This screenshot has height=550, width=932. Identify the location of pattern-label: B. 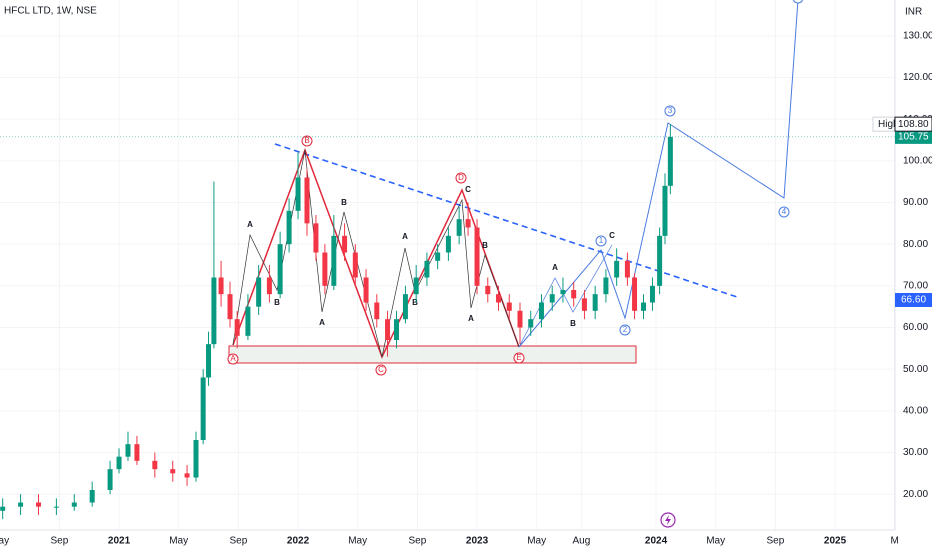
(306, 140).